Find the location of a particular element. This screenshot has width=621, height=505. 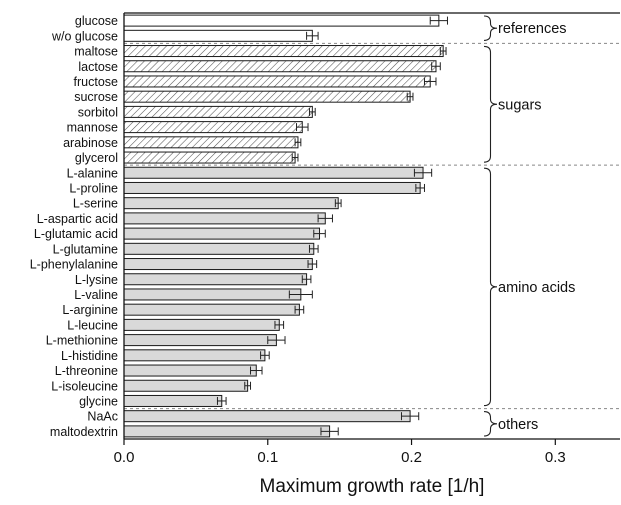

category-label: L-alanine is located at coordinates (92, 173).